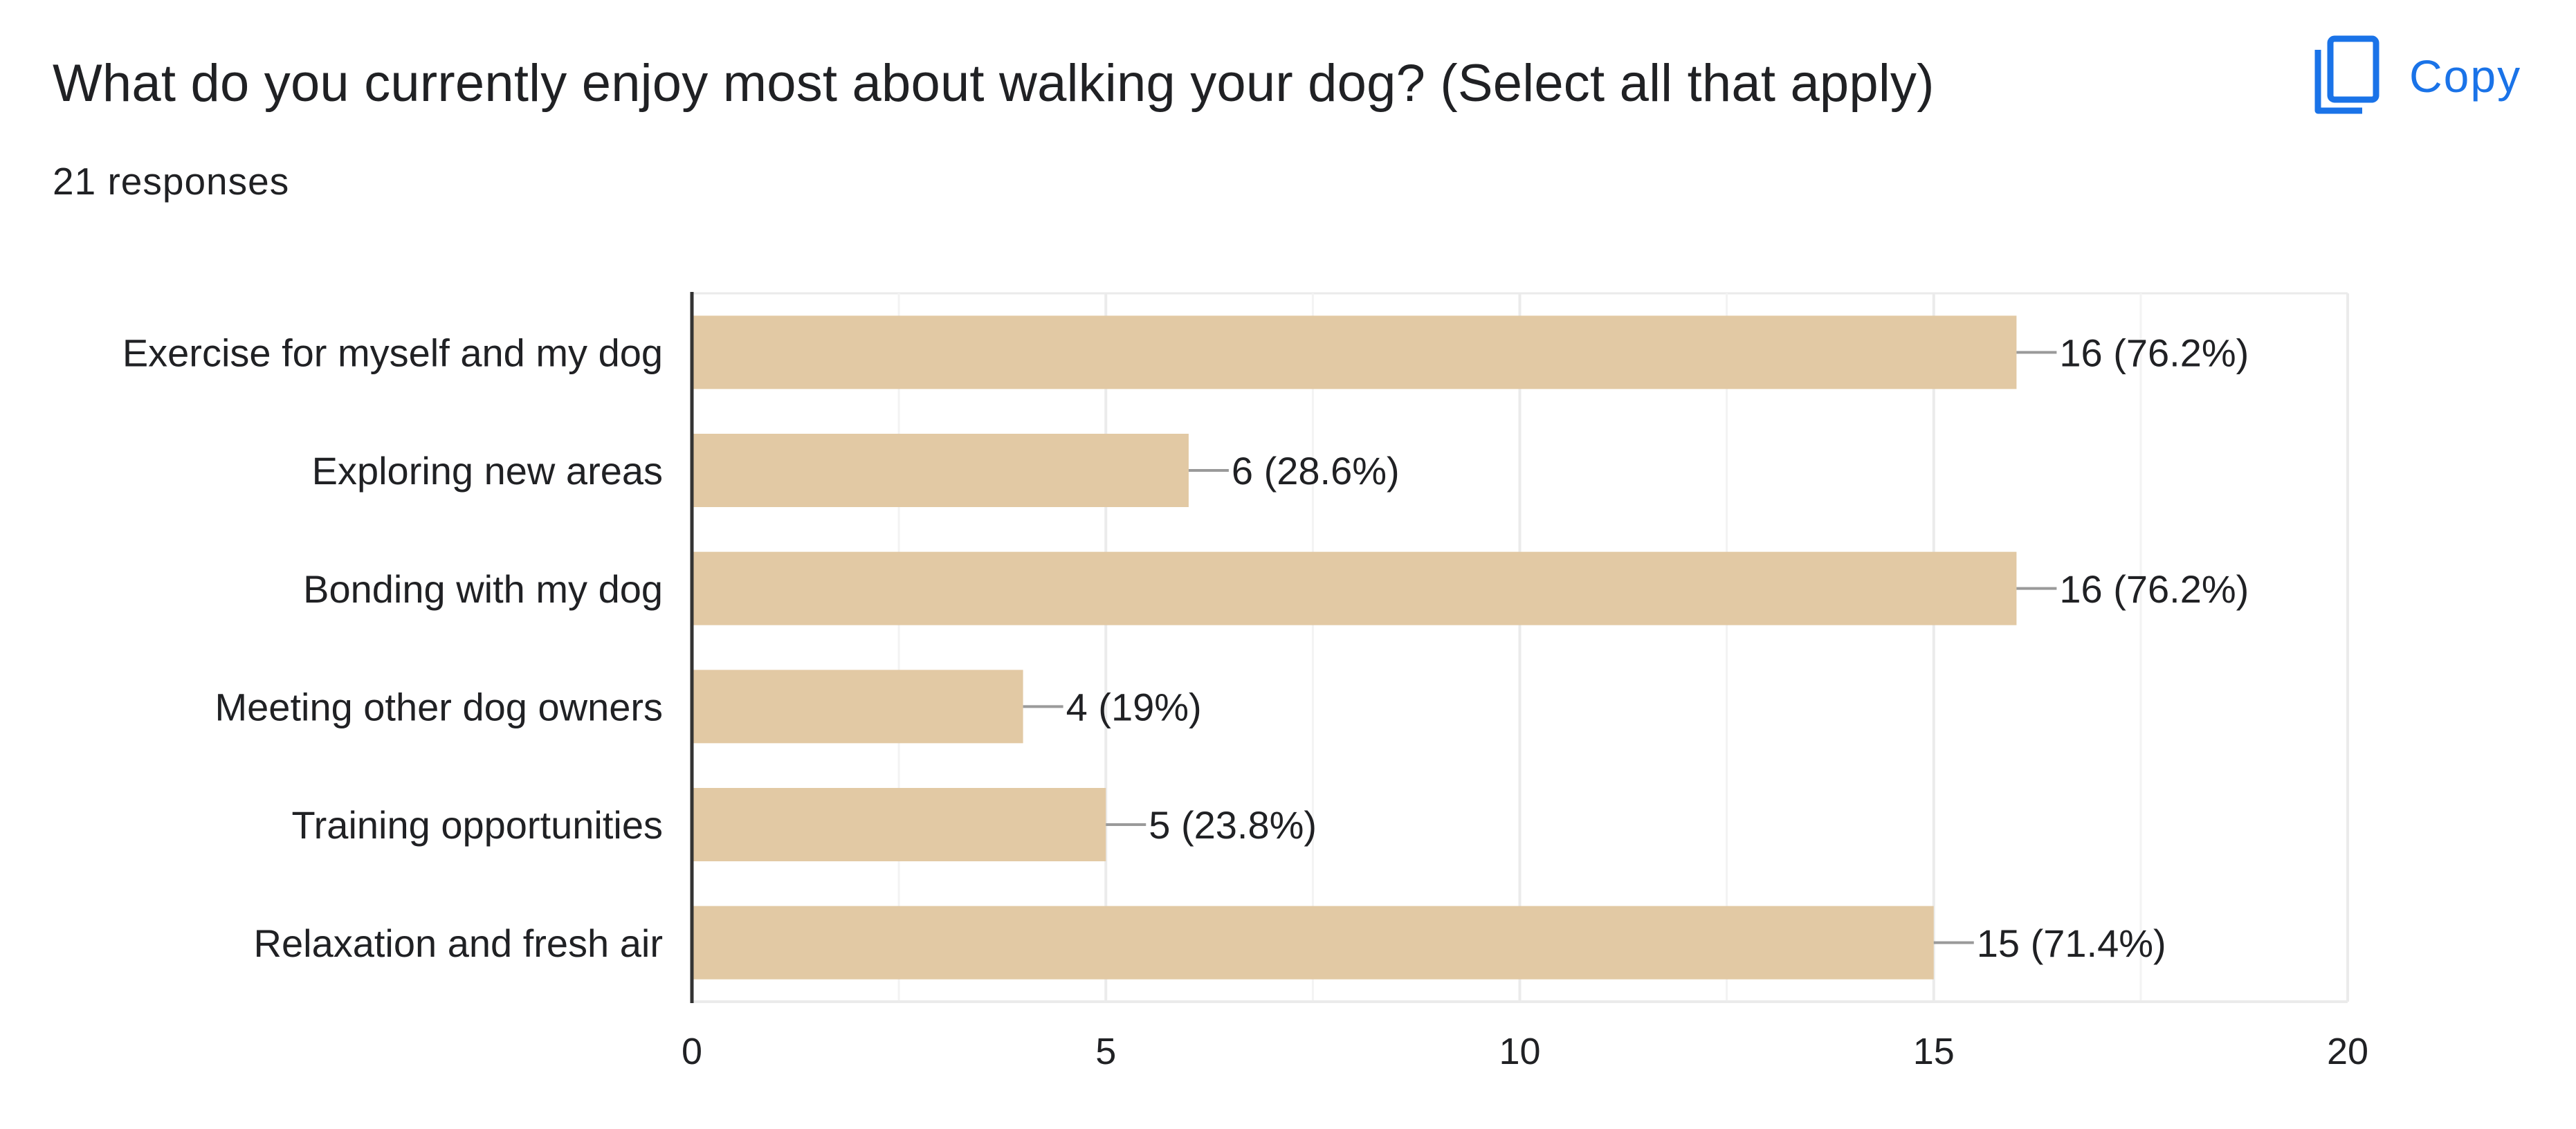  I want to click on data-label: 6 (28.6%), so click(1316, 471).